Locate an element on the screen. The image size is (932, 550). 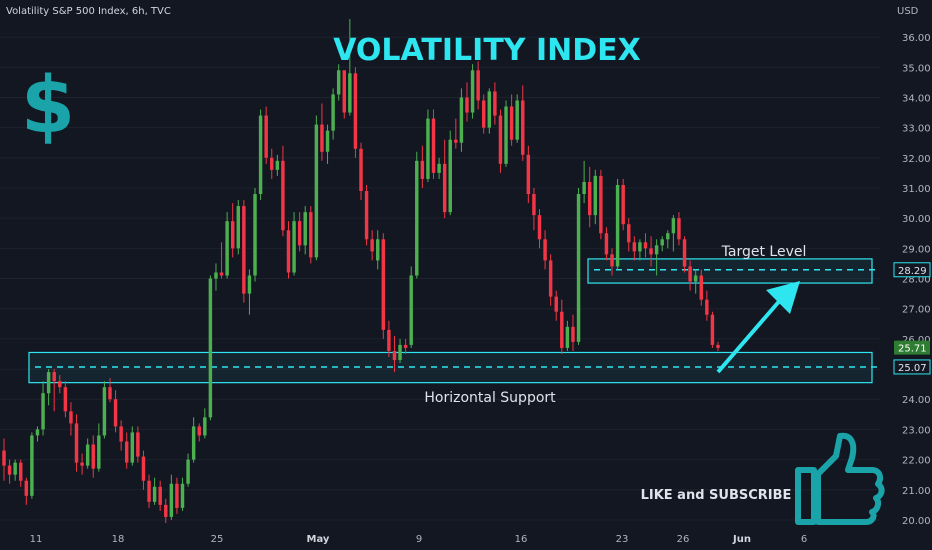
price-tag: 25.07 is located at coordinates (912, 367).